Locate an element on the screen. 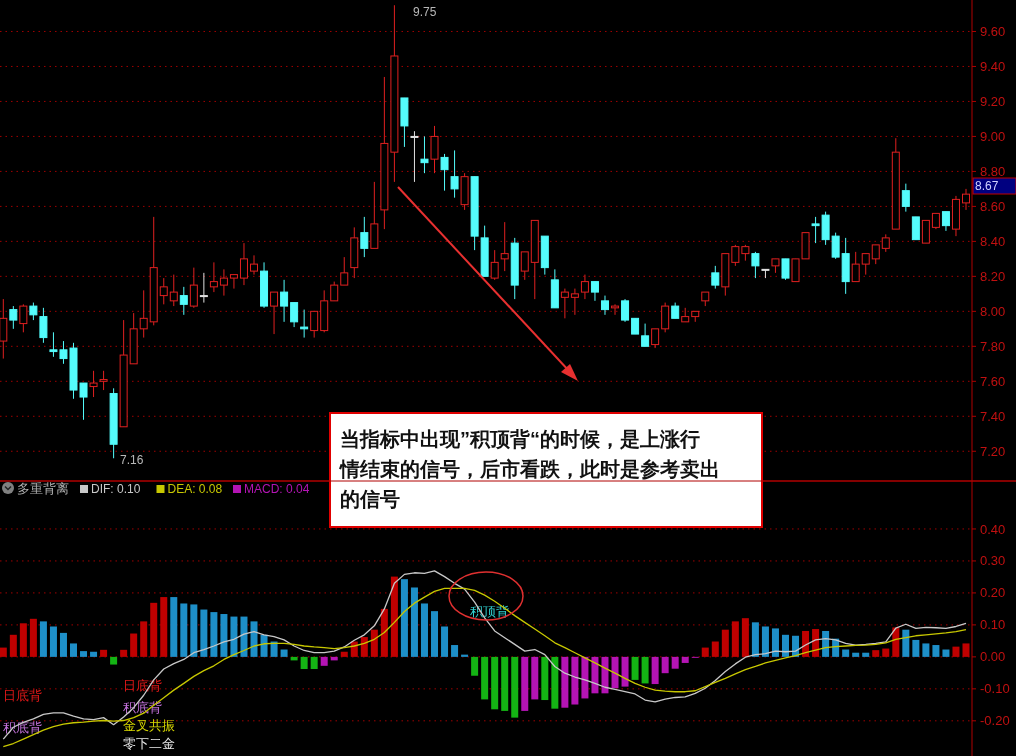 The height and width of the screenshot is (756, 1016). y-tick-label: 7.40 is located at coordinates (993, 416).